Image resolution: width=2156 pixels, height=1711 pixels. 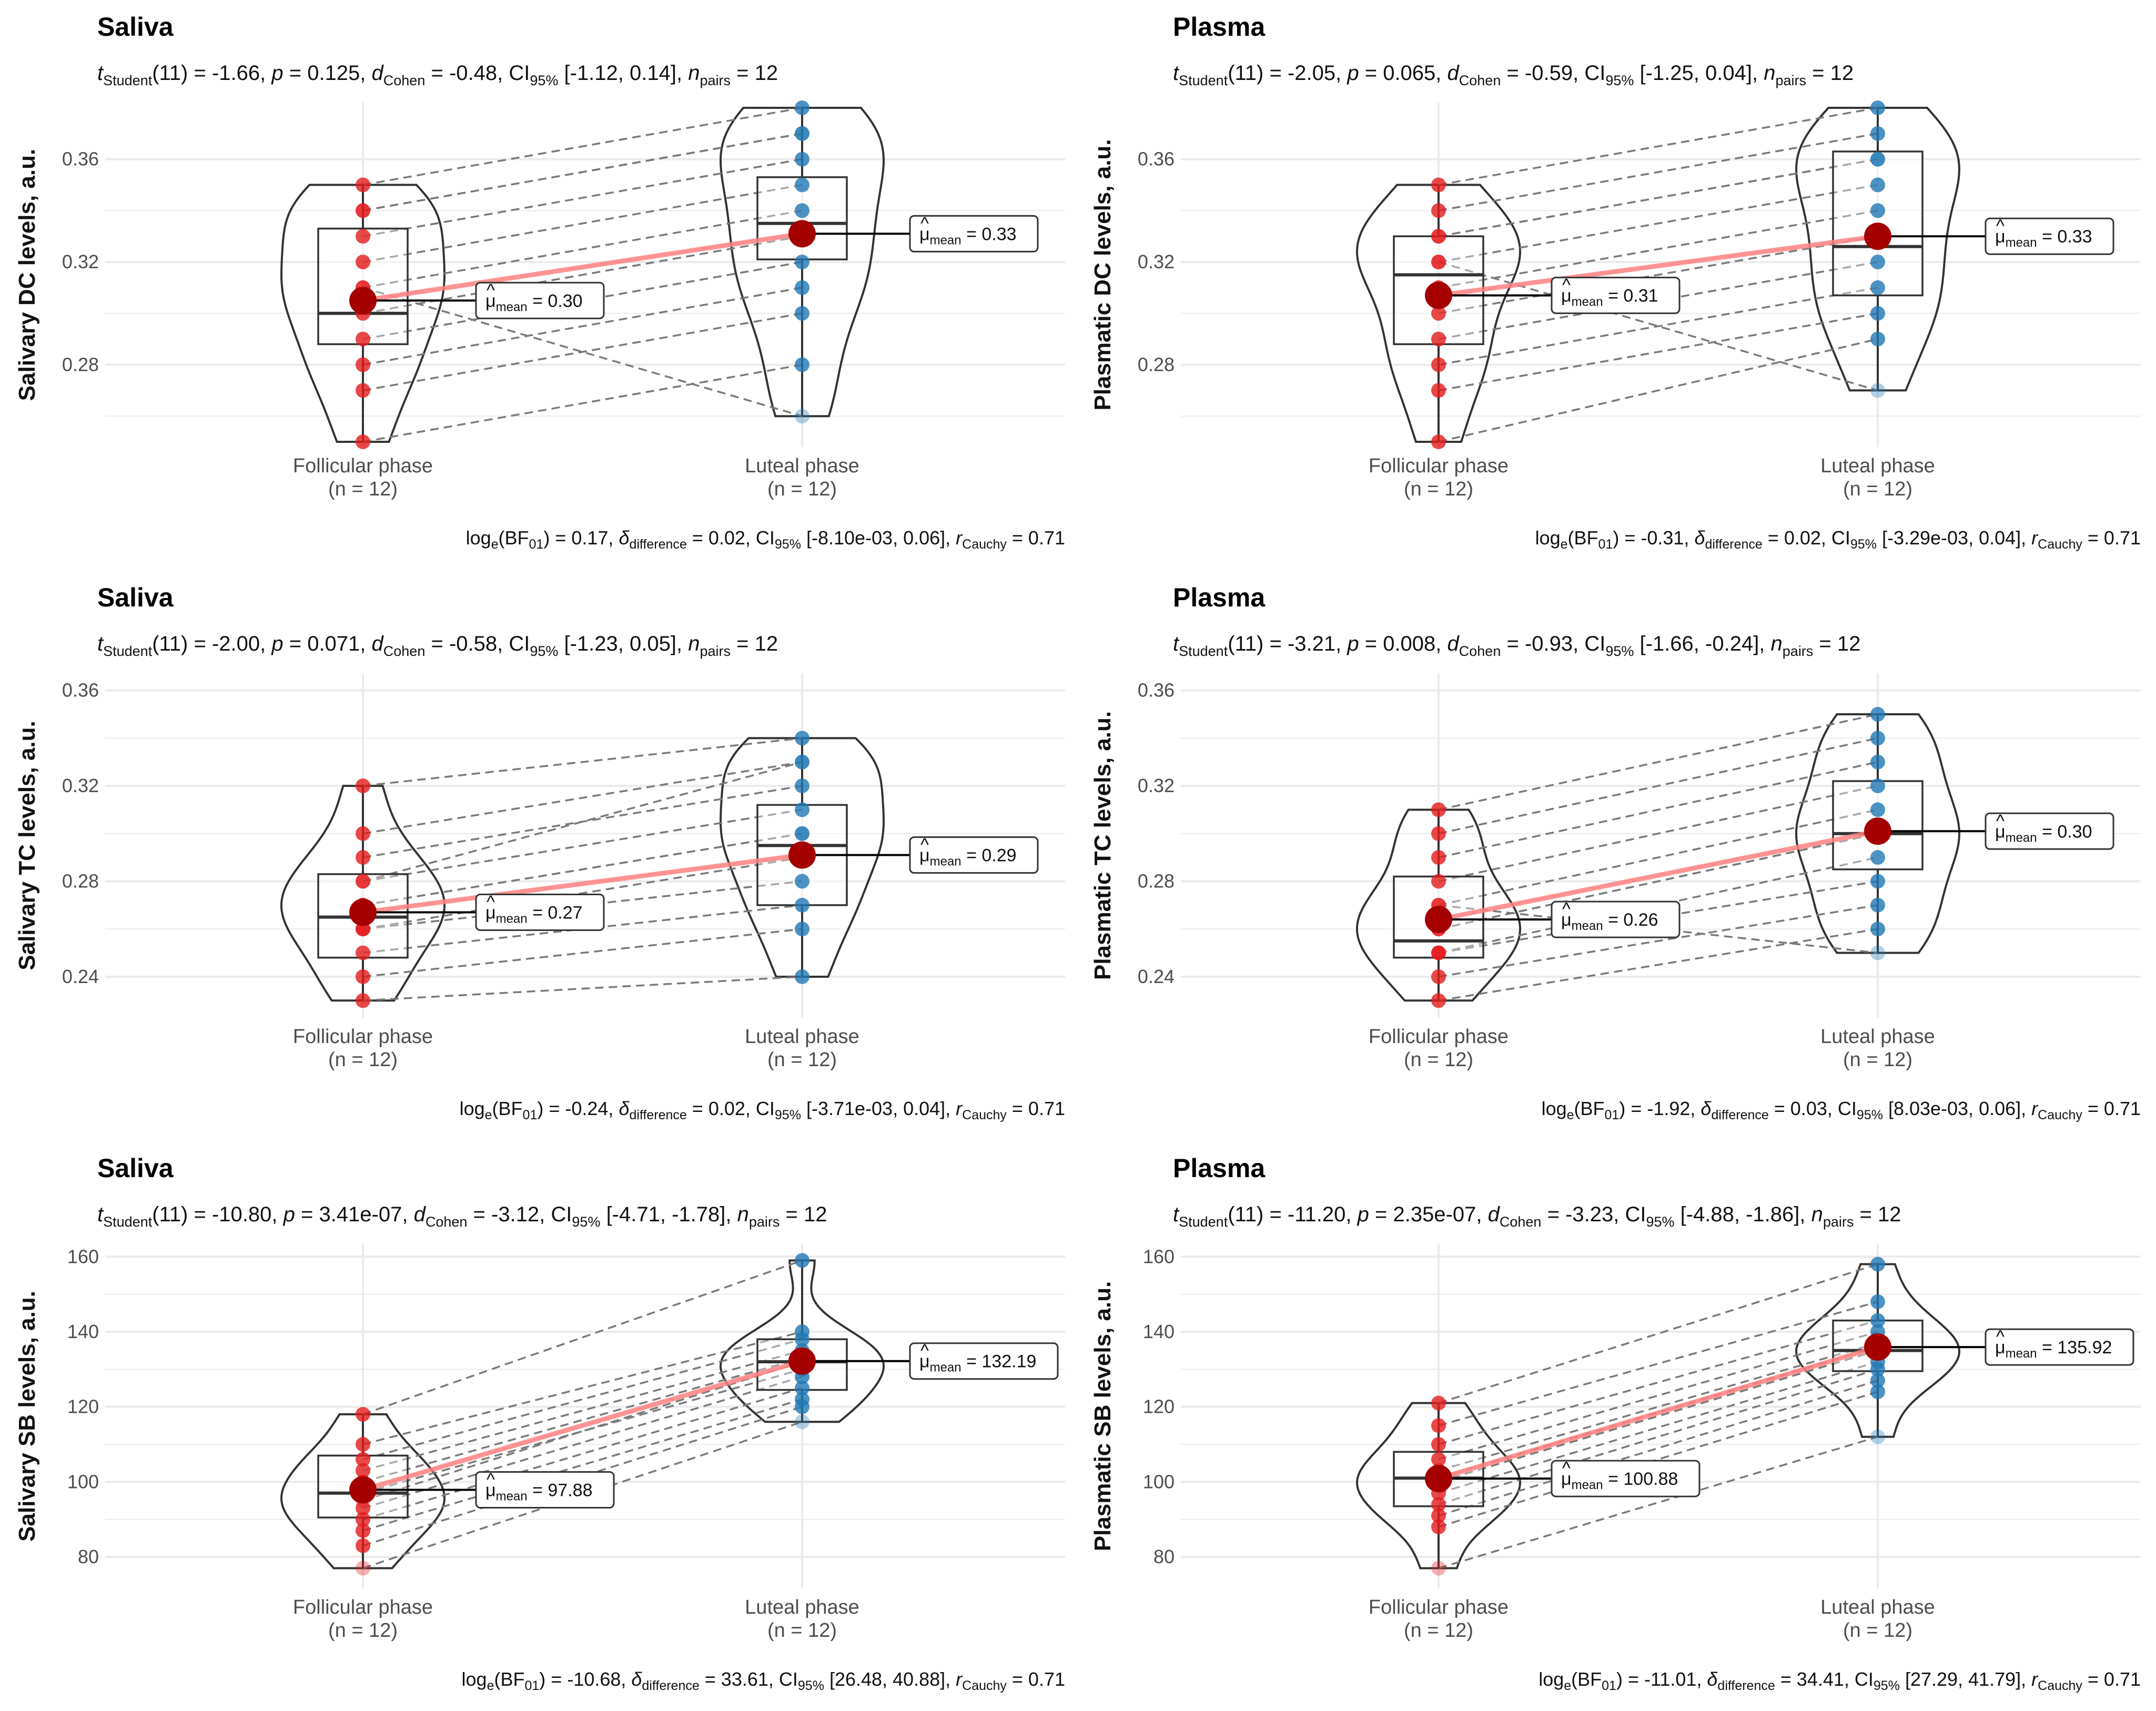 What do you see at coordinates (83, 1256) in the screenshot?
I see `y-tick-label: 160` at bounding box center [83, 1256].